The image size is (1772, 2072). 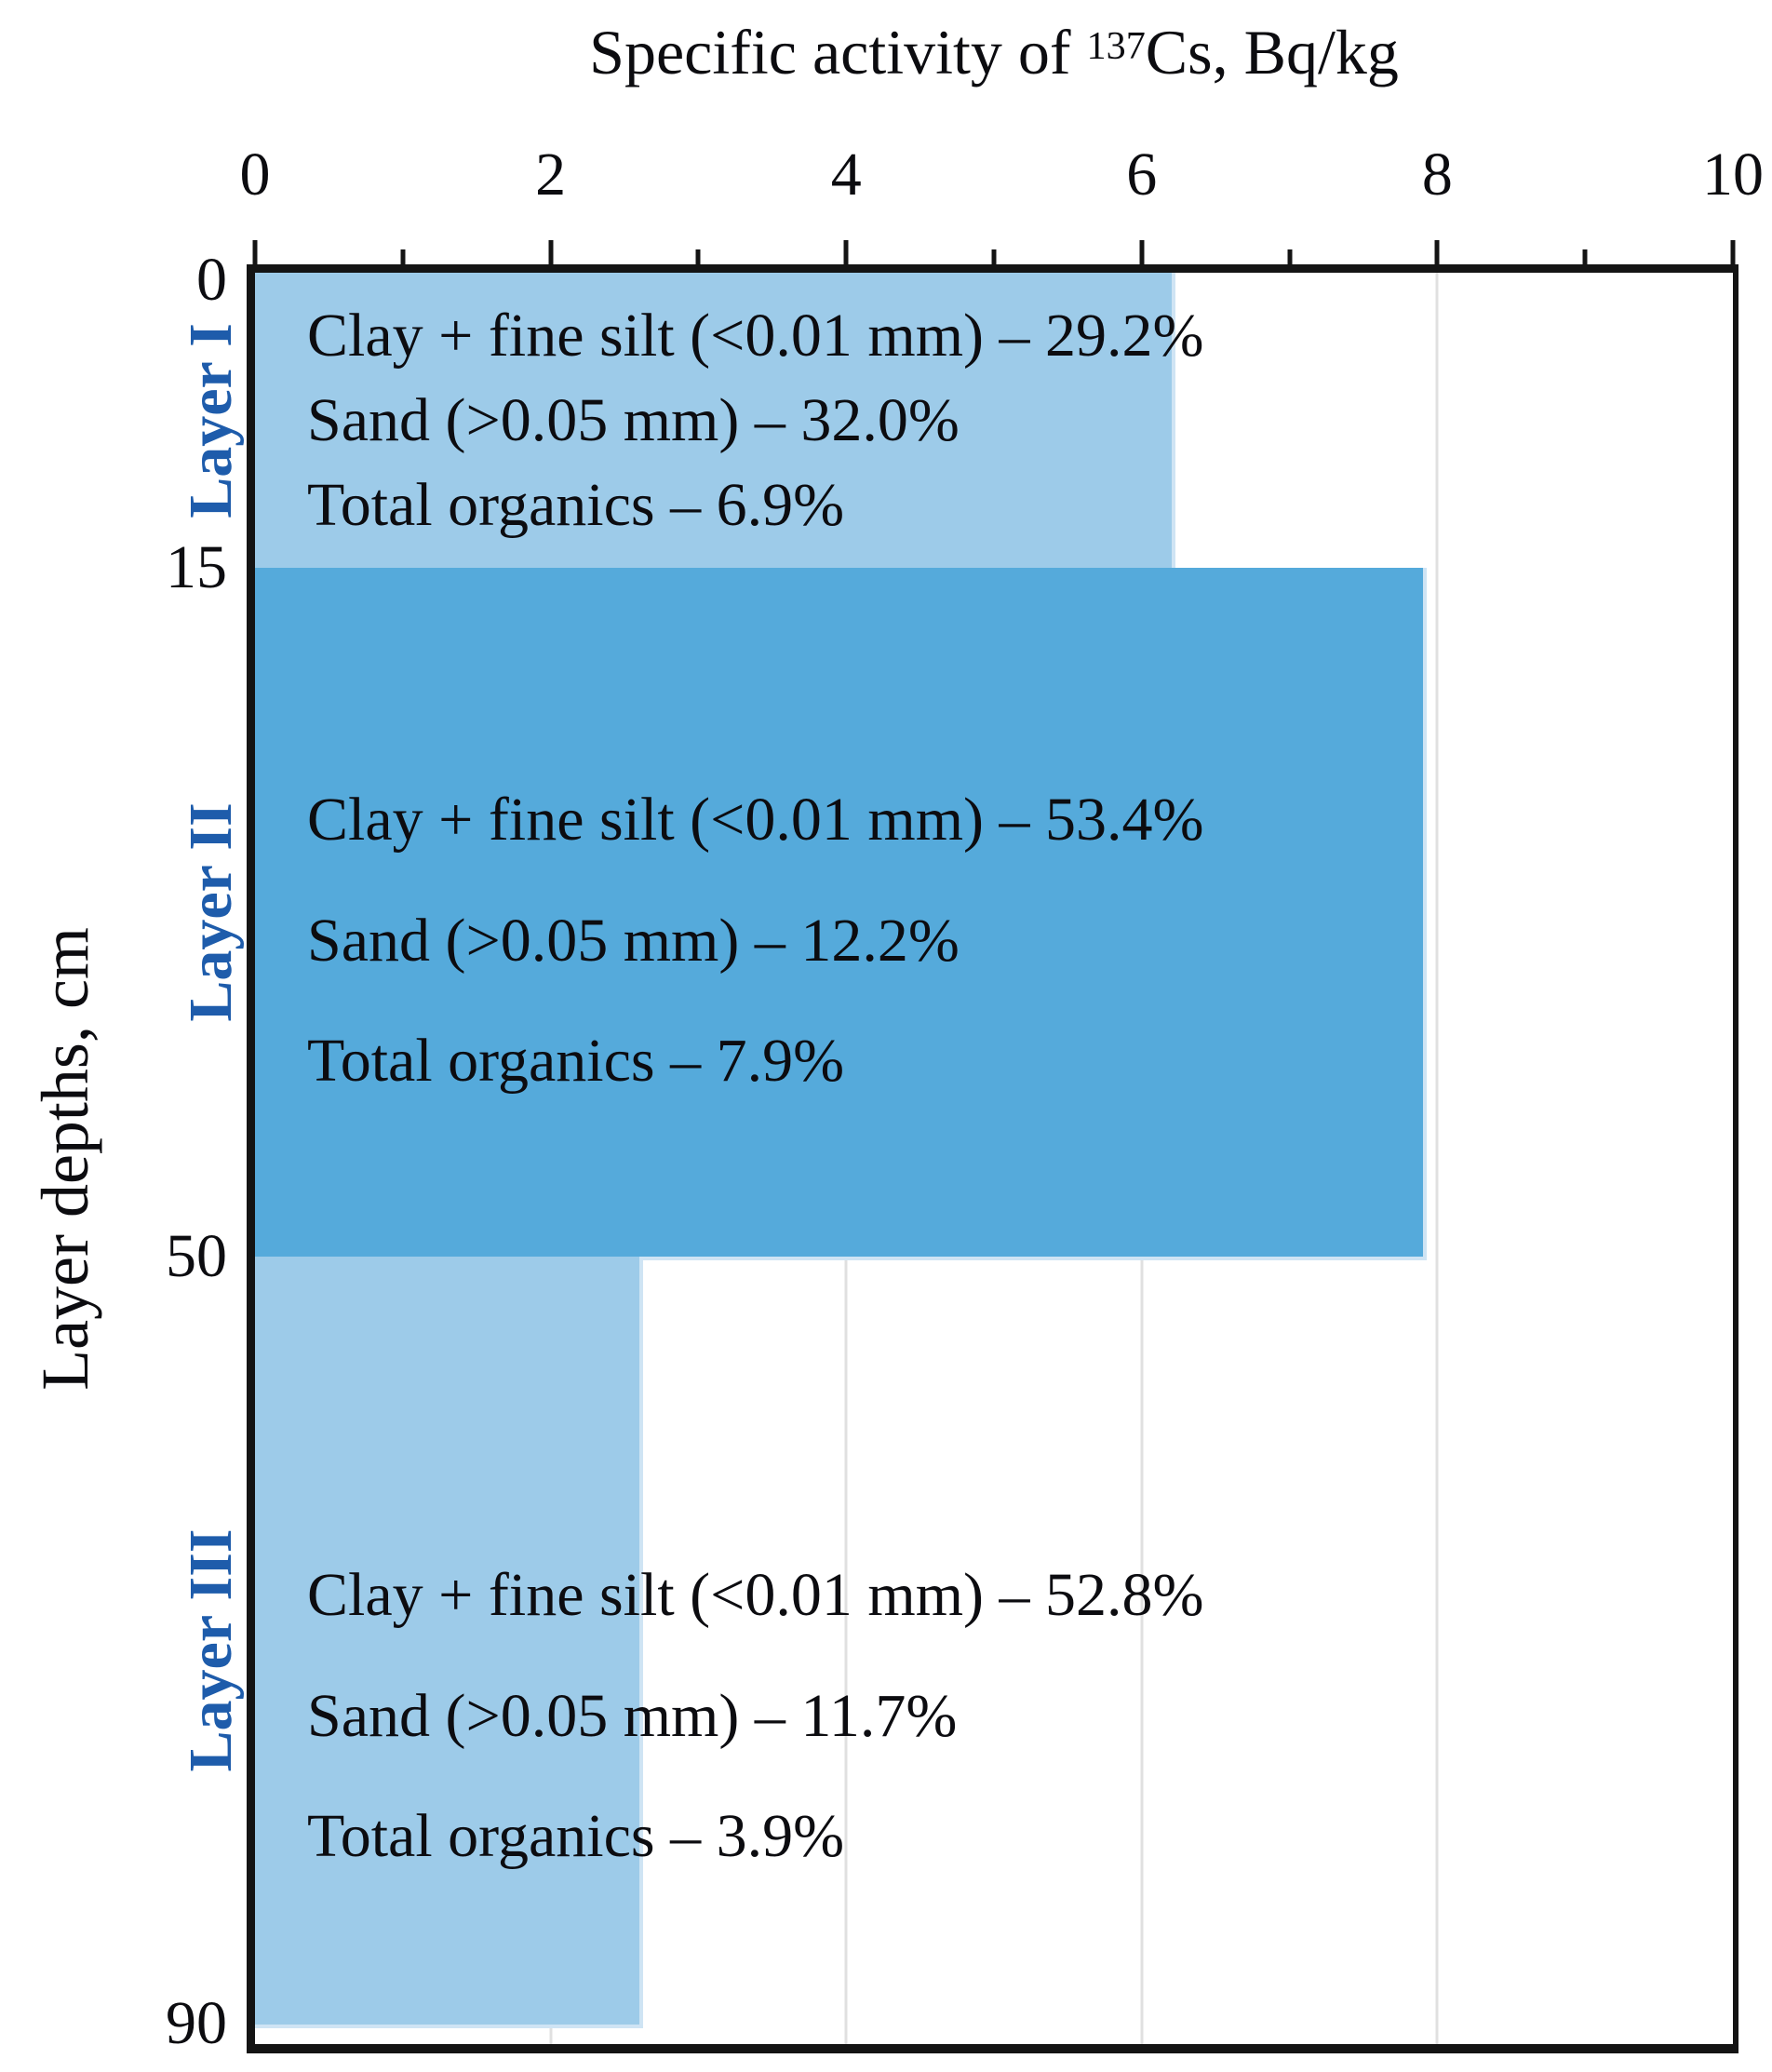 I want to click on layer-iii-bar, so click(x=449, y=1642).